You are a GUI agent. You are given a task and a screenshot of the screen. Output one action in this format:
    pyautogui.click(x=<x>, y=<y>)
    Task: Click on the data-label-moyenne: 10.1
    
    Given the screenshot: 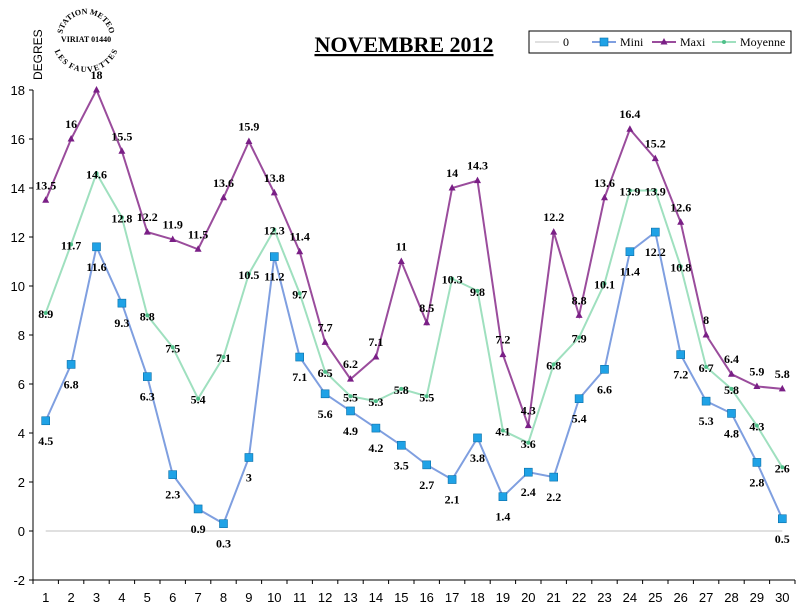 What is the action you would take?
    pyautogui.click(x=604, y=285)
    